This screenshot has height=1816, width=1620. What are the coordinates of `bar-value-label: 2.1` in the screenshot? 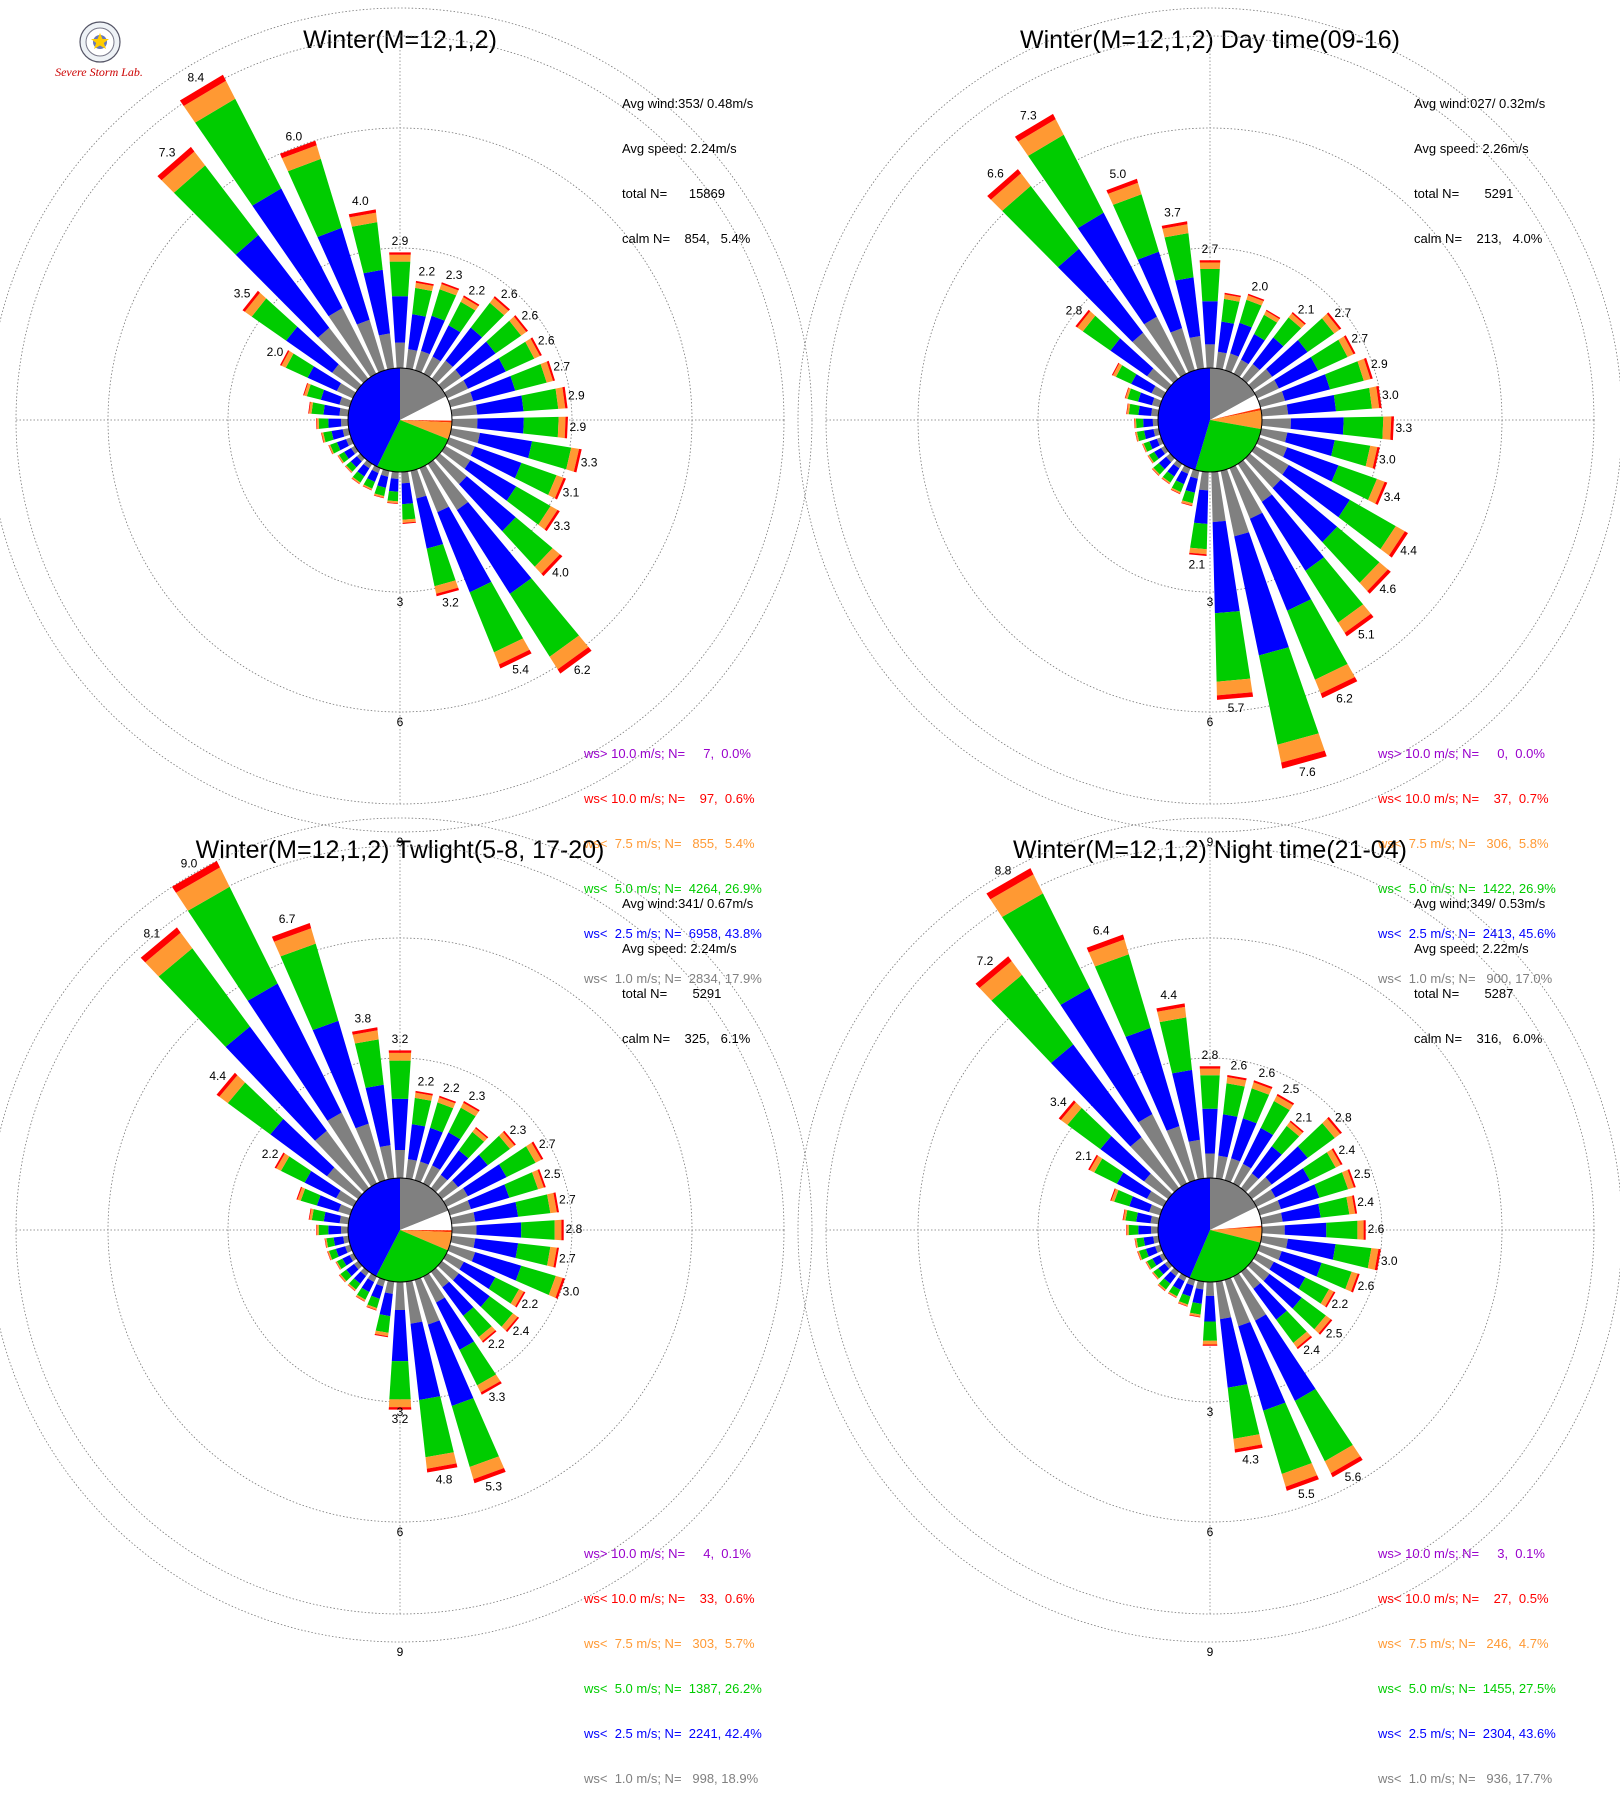 It's located at (1306, 309).